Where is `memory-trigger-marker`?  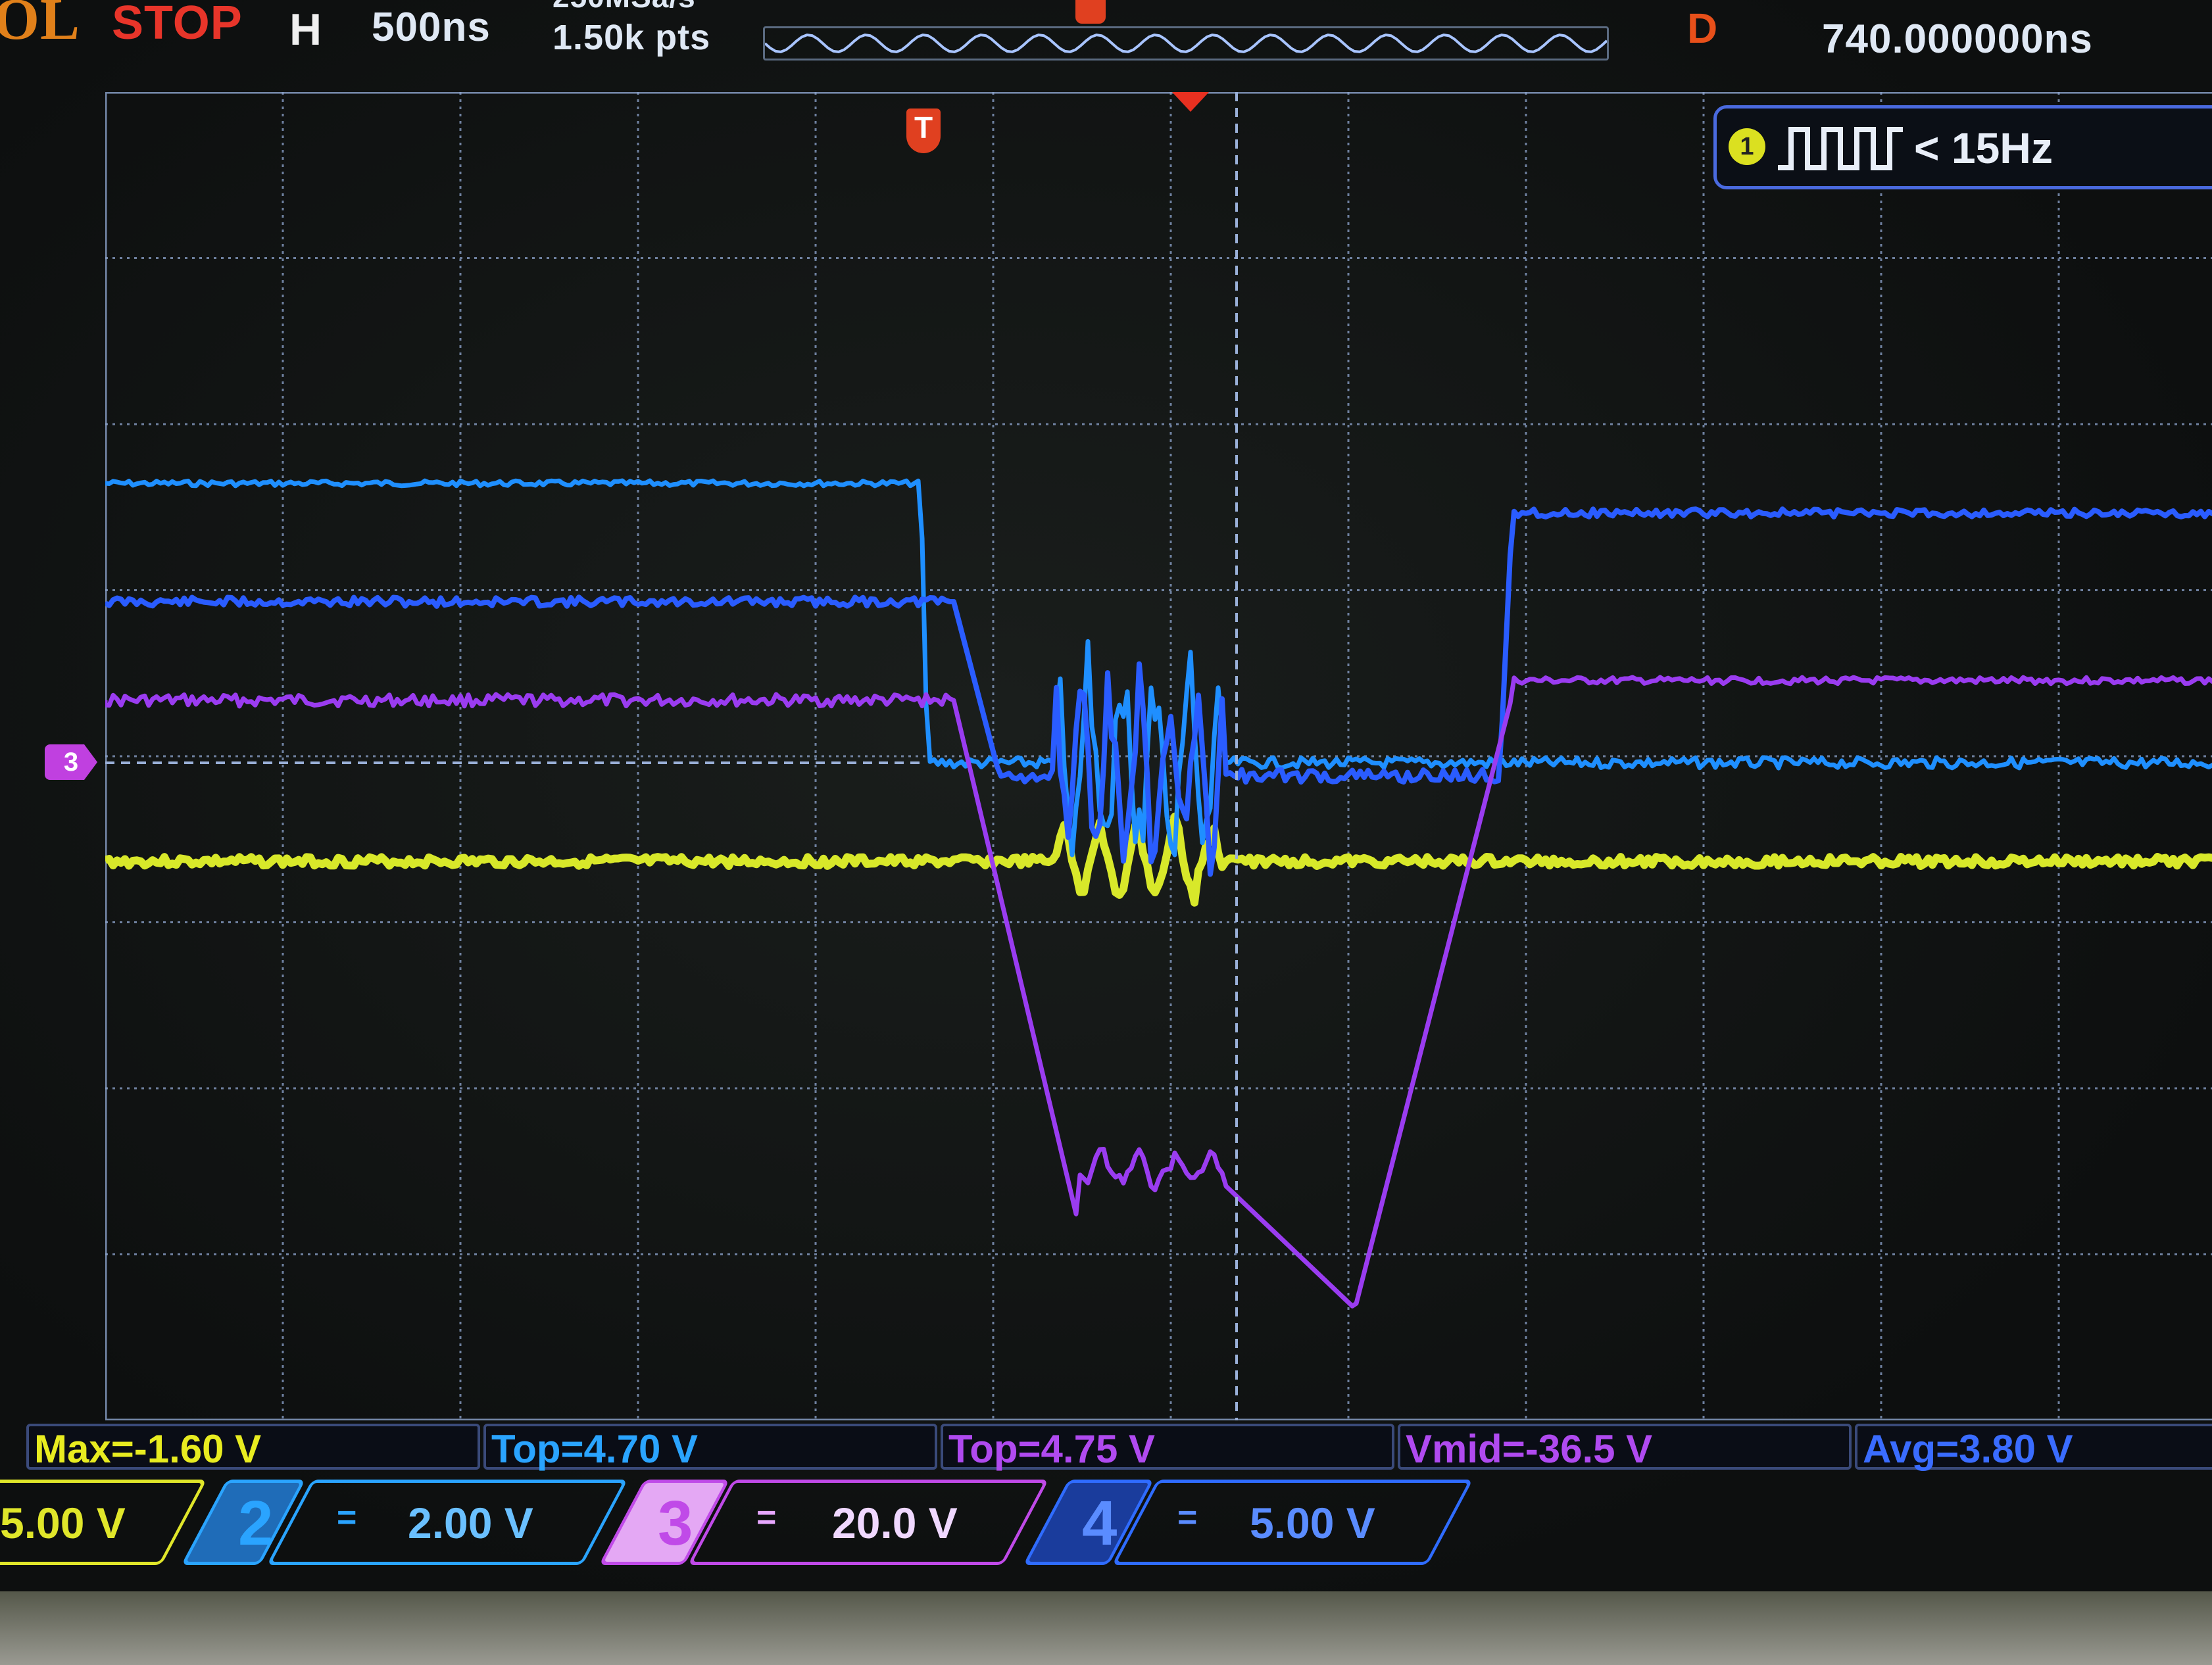 memory-trigger-marker is located at coordinates (1091, 12).